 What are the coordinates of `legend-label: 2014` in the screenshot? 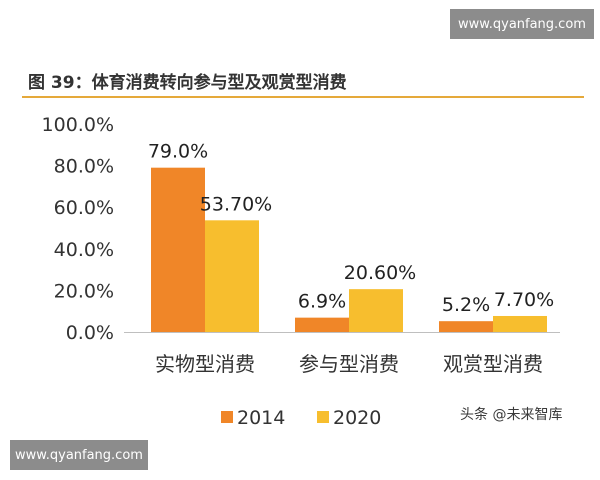 It's located at (261, 418).